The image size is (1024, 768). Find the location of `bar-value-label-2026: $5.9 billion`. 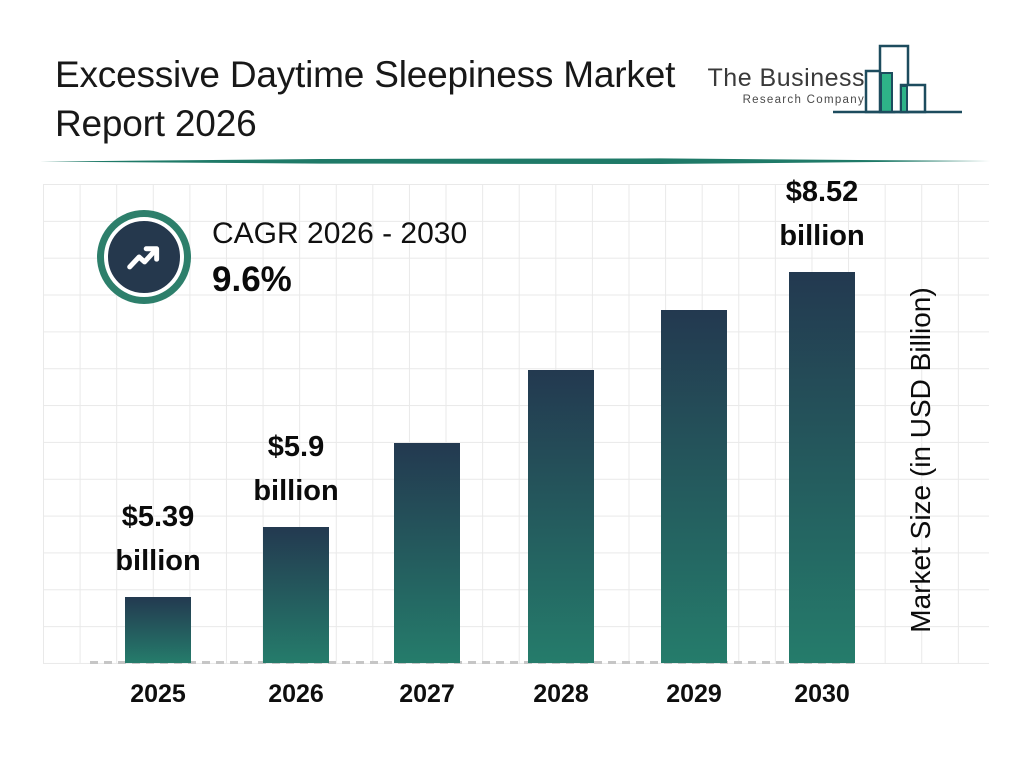

bar-value-label-2026: $5.9 billion is located at coordinates (296, 469).